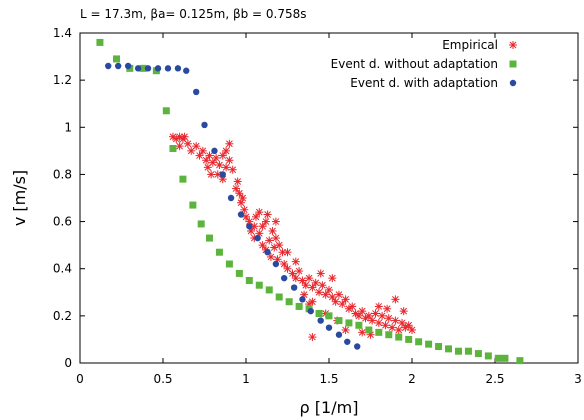 This screenshot has width=584, height=420. What do you see at coordinates (329, 407) in the screenshot?
I see `x-axis-label: ρ [1/m]` at bounding box center [329, 407].